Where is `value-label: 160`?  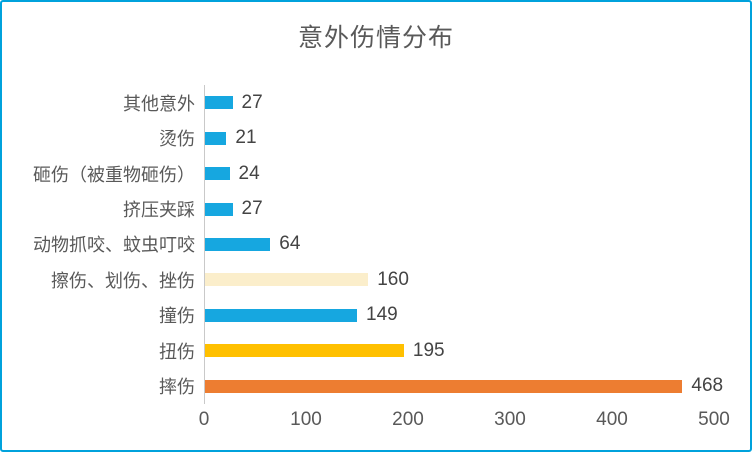 value-label: 160 is located at coordinates (393, 279).